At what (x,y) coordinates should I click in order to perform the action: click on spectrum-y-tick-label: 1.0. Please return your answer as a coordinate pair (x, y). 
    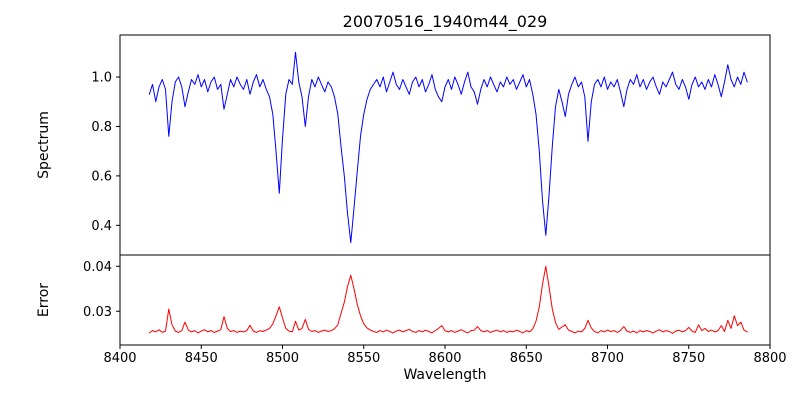
    Looking at the image, I should click on (101, 78).